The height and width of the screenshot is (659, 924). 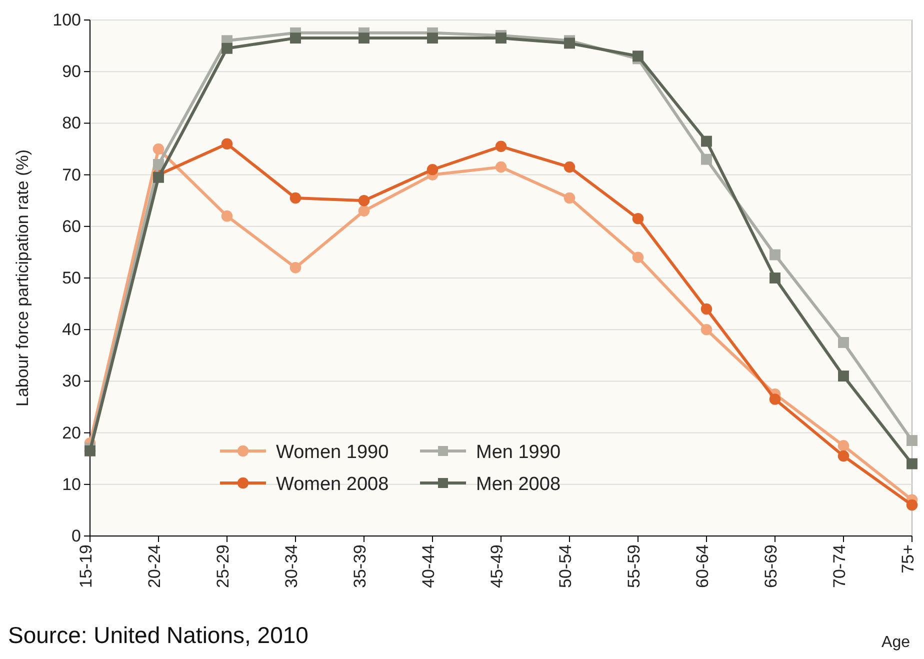 What do you see at coordinates (518, 484) in the screenshot?
I see `legend-label: Men 2008` at bounding box center [518, 484].